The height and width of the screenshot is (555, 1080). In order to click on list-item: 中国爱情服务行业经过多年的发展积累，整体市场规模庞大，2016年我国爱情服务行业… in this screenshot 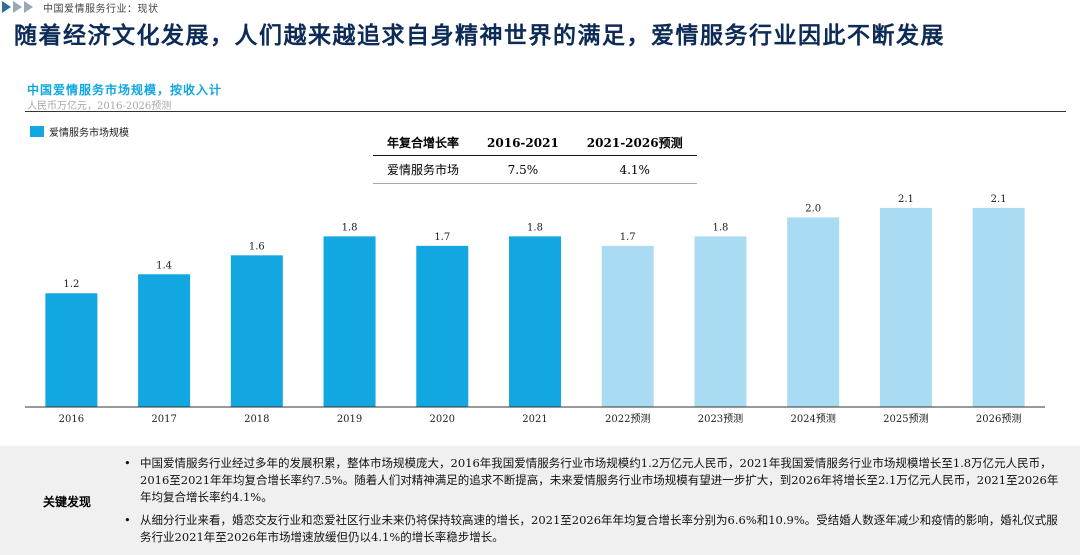, I will do `click(596, 480)`.